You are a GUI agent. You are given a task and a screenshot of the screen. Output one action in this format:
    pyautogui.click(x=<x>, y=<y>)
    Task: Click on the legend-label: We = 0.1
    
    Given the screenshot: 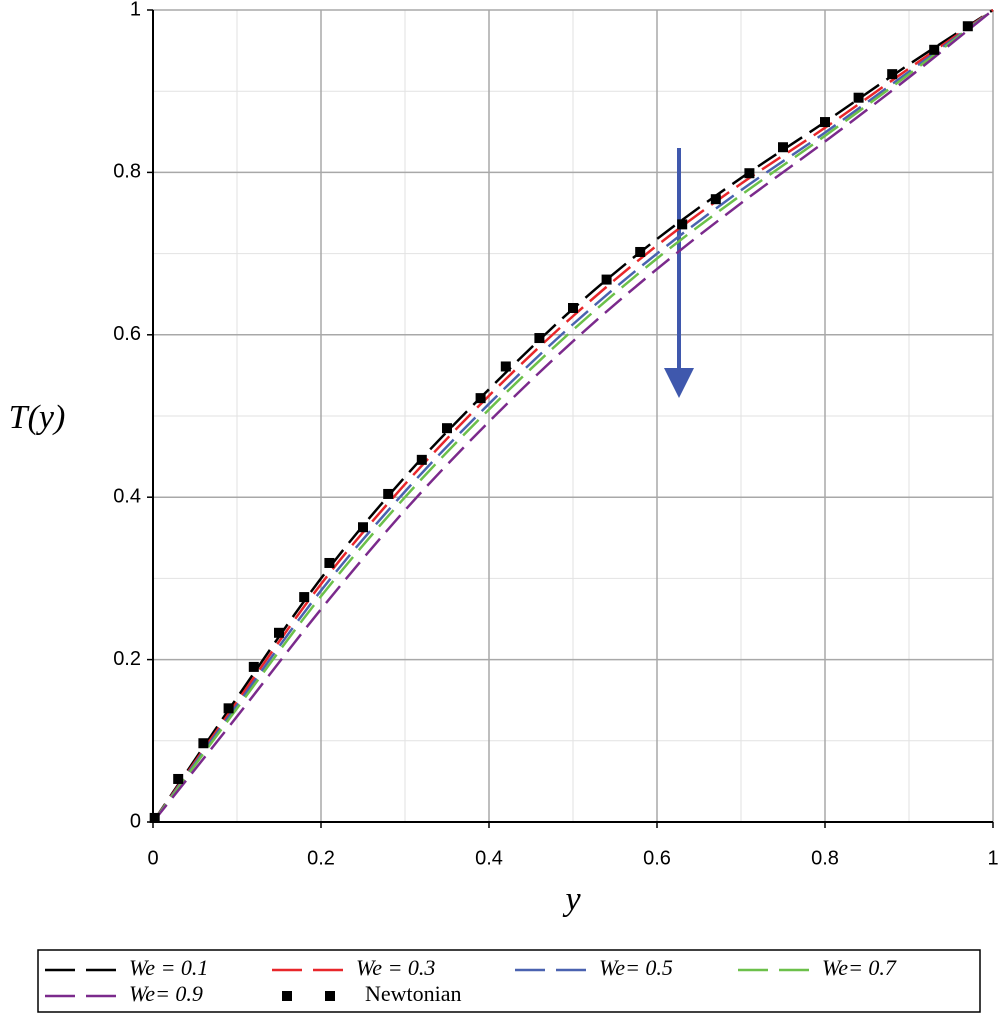 What is the action you would take?
    pyautogui.click(x=168, y=967)
    